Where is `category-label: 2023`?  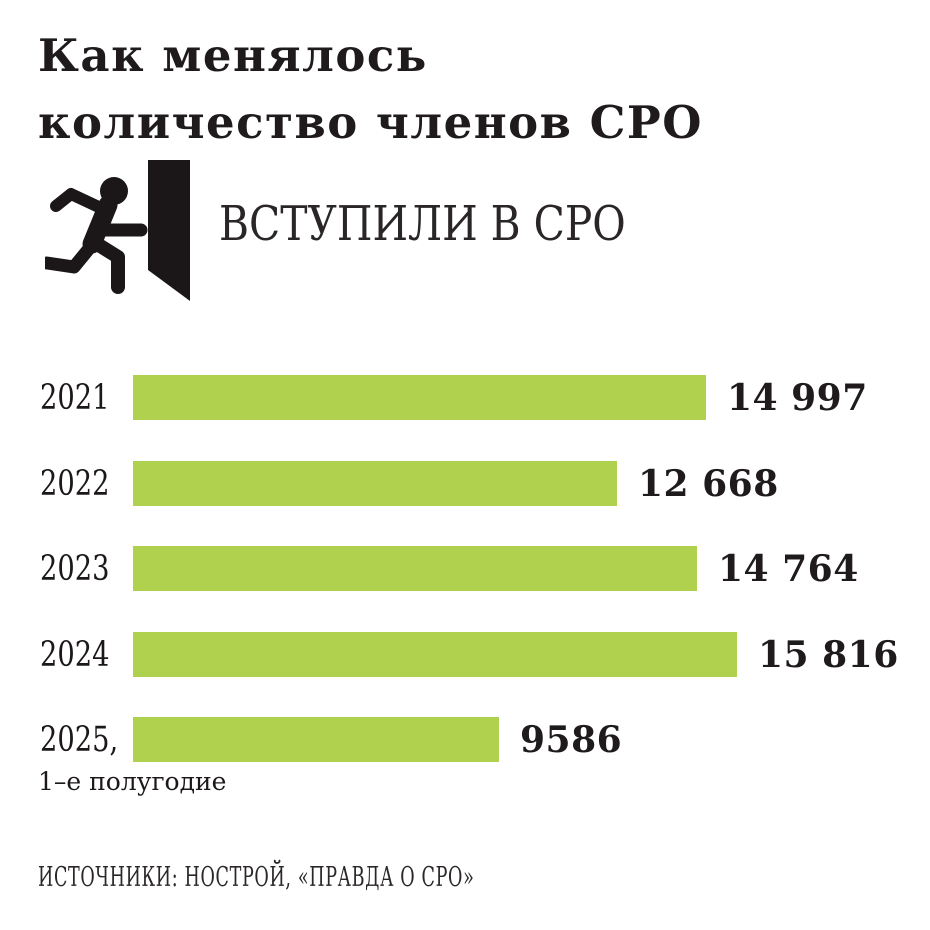
category-label: 2023 is located at coordinates (75, 568).